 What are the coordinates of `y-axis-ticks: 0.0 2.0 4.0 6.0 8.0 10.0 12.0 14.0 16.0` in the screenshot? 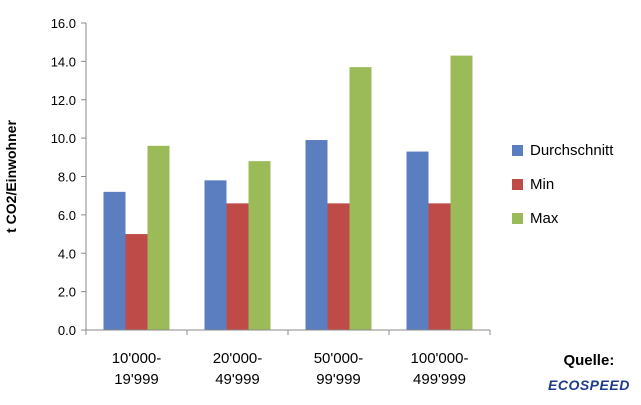 It's located at (68, 177).